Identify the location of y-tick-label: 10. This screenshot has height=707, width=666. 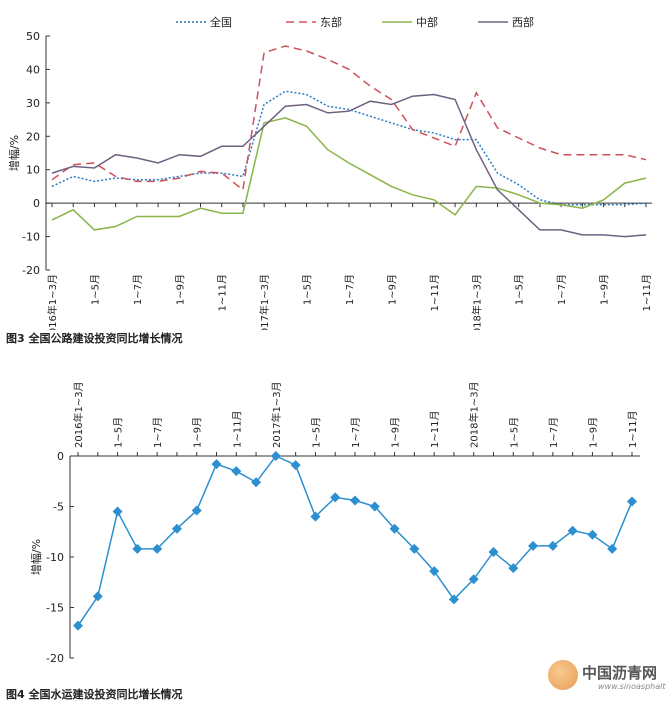
(33, 170).